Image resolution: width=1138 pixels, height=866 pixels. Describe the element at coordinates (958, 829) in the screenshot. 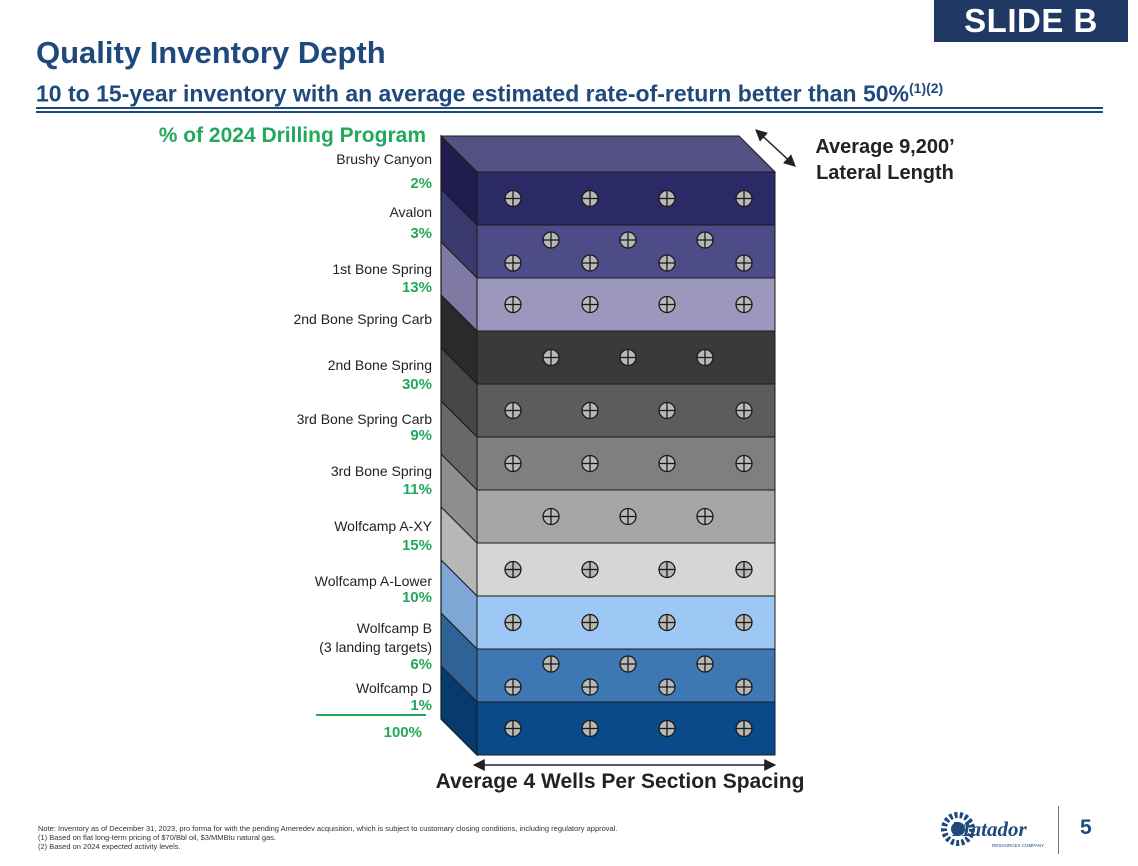

I see `logo-sunburst-icon` at that location.